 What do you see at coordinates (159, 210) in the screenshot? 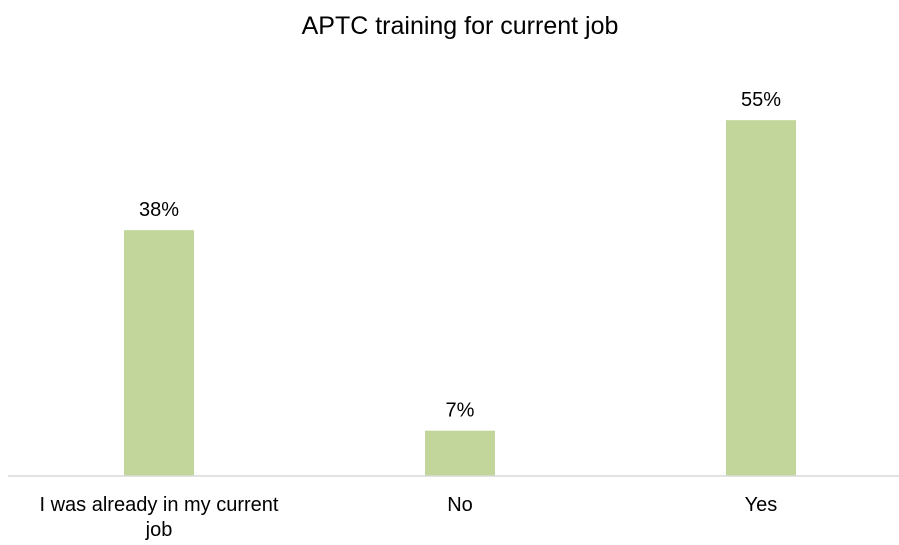
I see `data-label-0: 38%` at bounding box center [159, 210].